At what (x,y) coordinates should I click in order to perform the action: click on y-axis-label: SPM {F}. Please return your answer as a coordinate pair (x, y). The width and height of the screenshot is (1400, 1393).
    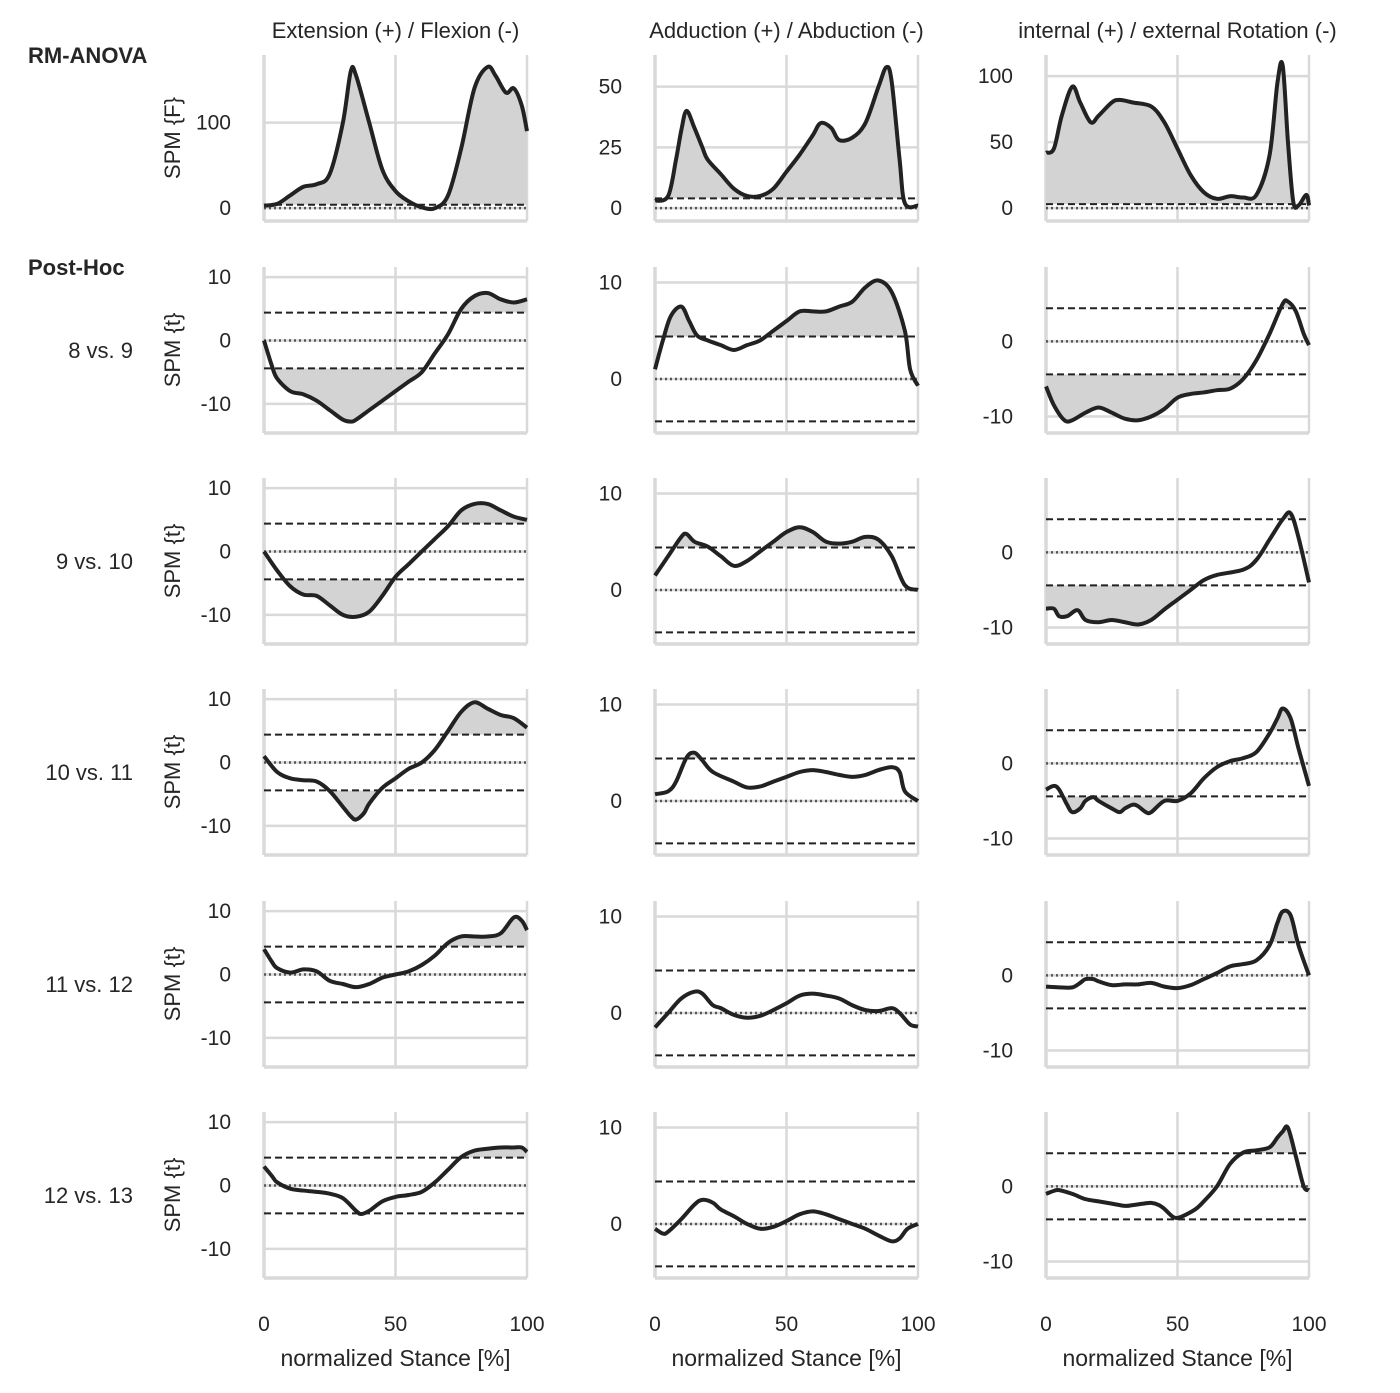
    Looking at the image, I should click on (172, 138).